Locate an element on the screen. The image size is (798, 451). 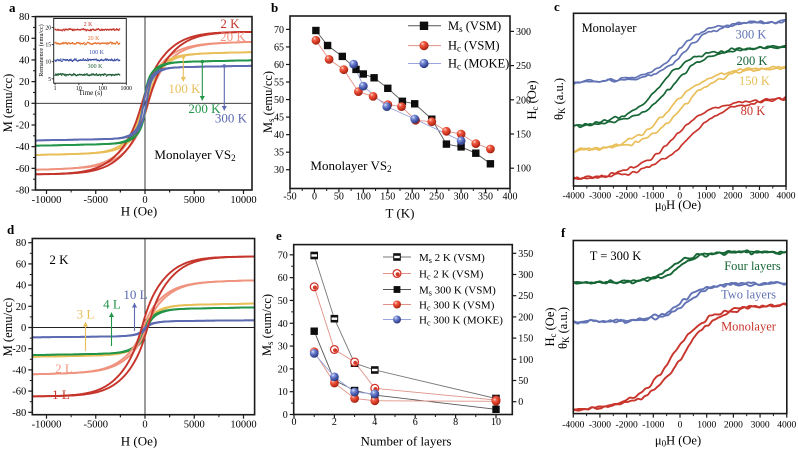
svg-text: T (K) is located at coordinates (399, 213).